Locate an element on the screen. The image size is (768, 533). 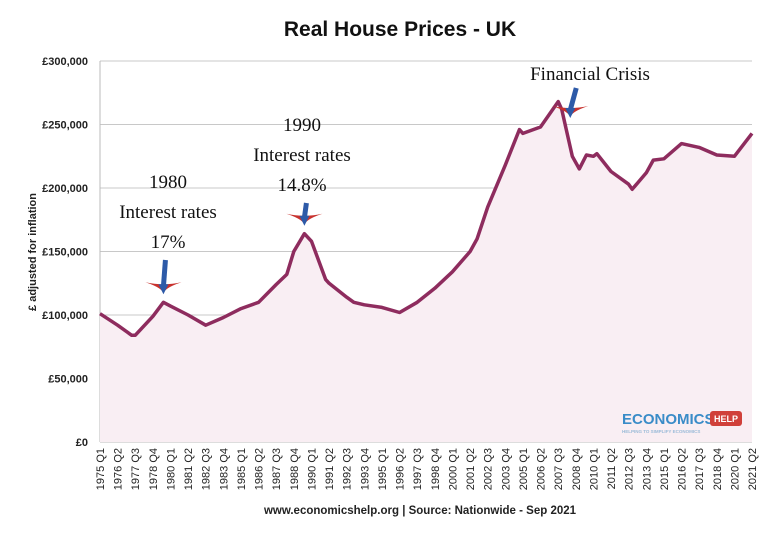
annotation-text: Financial Crisis is located at coordinates (590, 74).